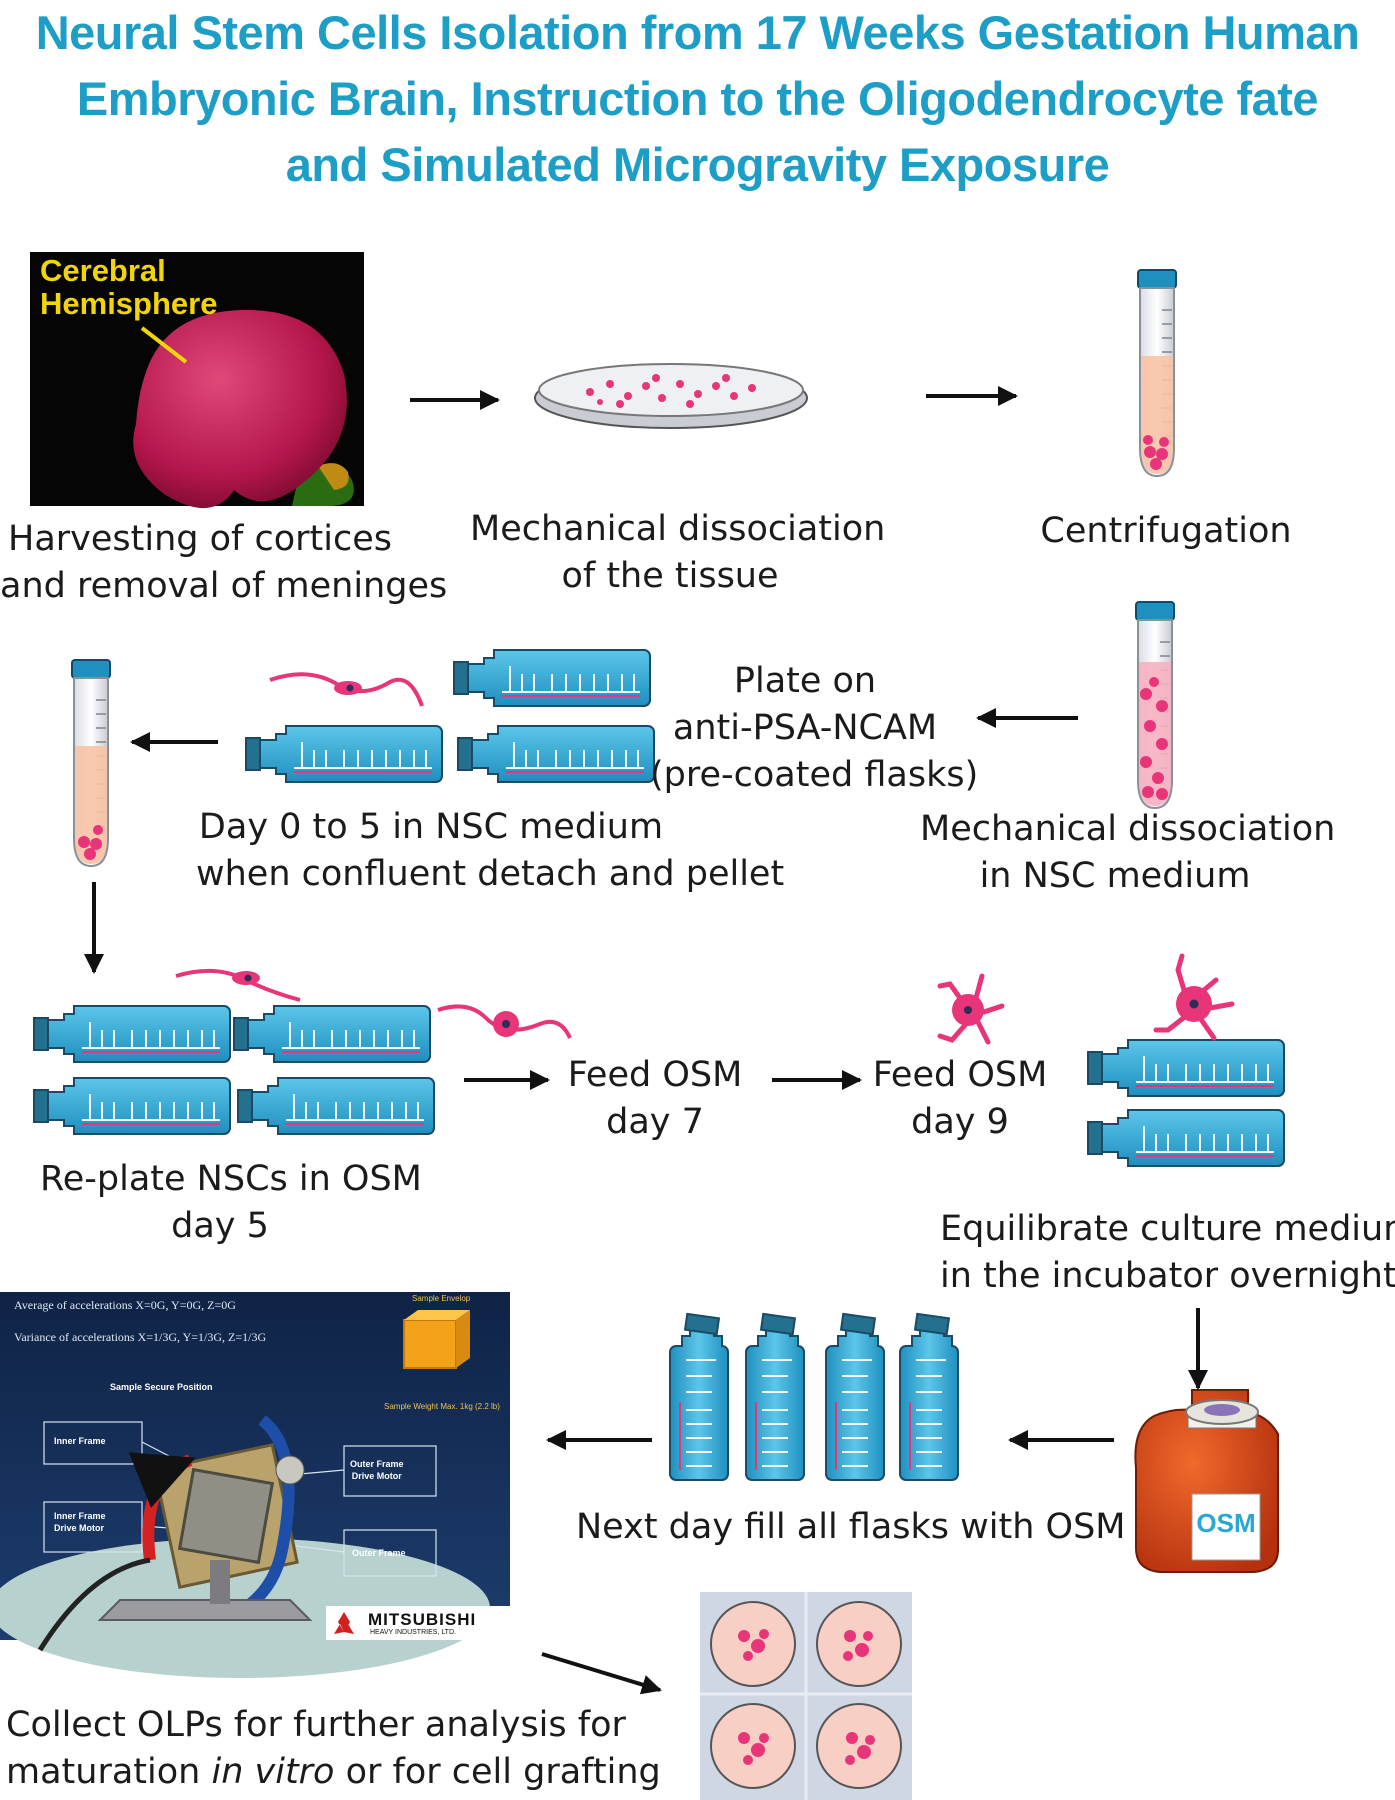  I want to click on brain-image, so click(197, 380).